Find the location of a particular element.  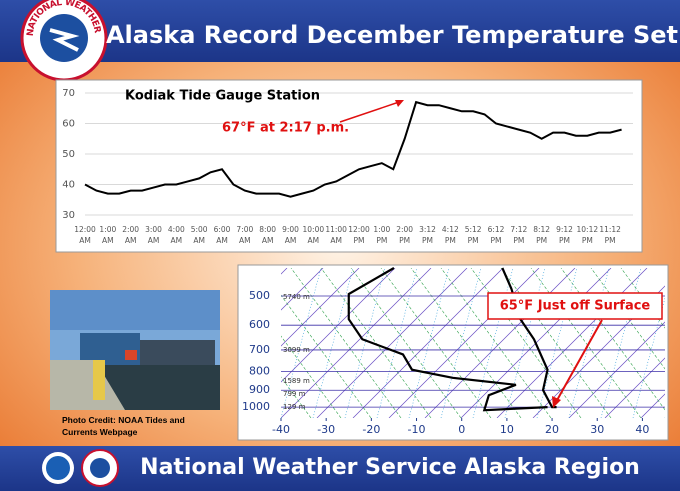

x-tick-label: -40 is located at coordinates (281, 429).